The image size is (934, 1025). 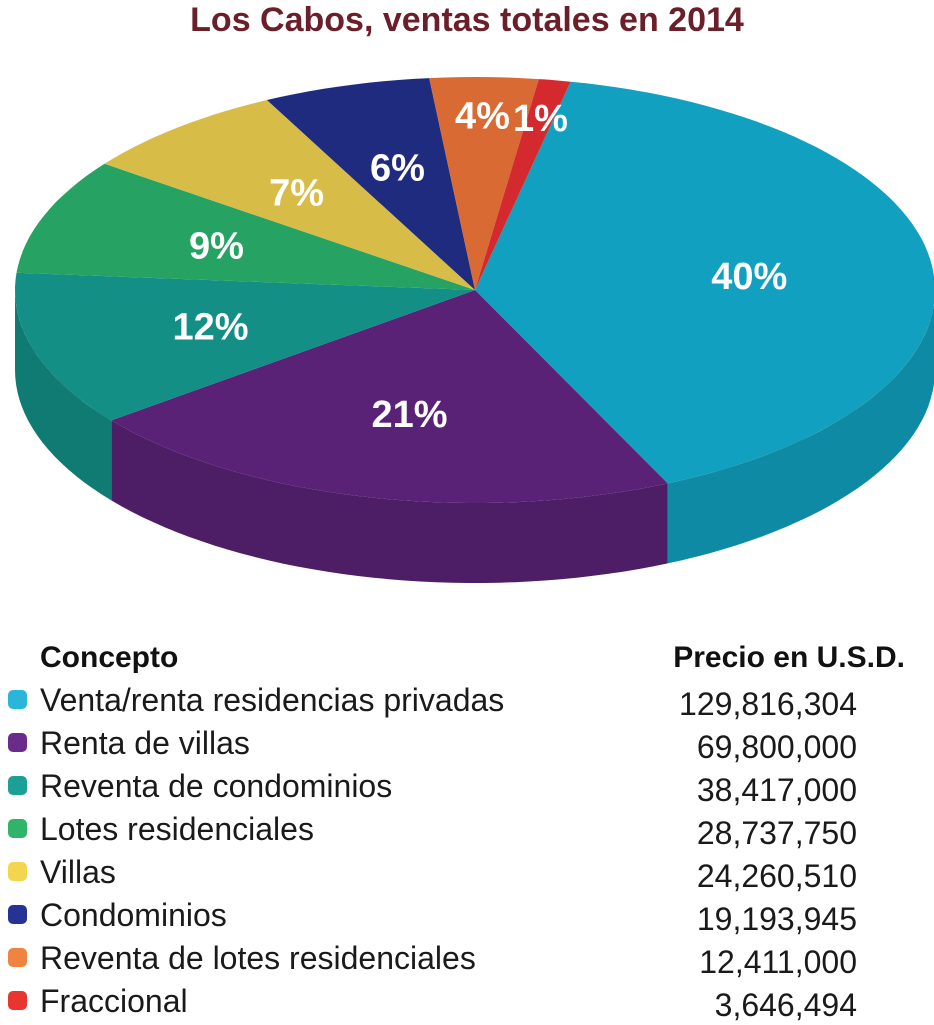 What do you see at coordinates (133, 915) in the screenshot?
I see `legend-concept: Condominios` at bounding box center [133, 915].